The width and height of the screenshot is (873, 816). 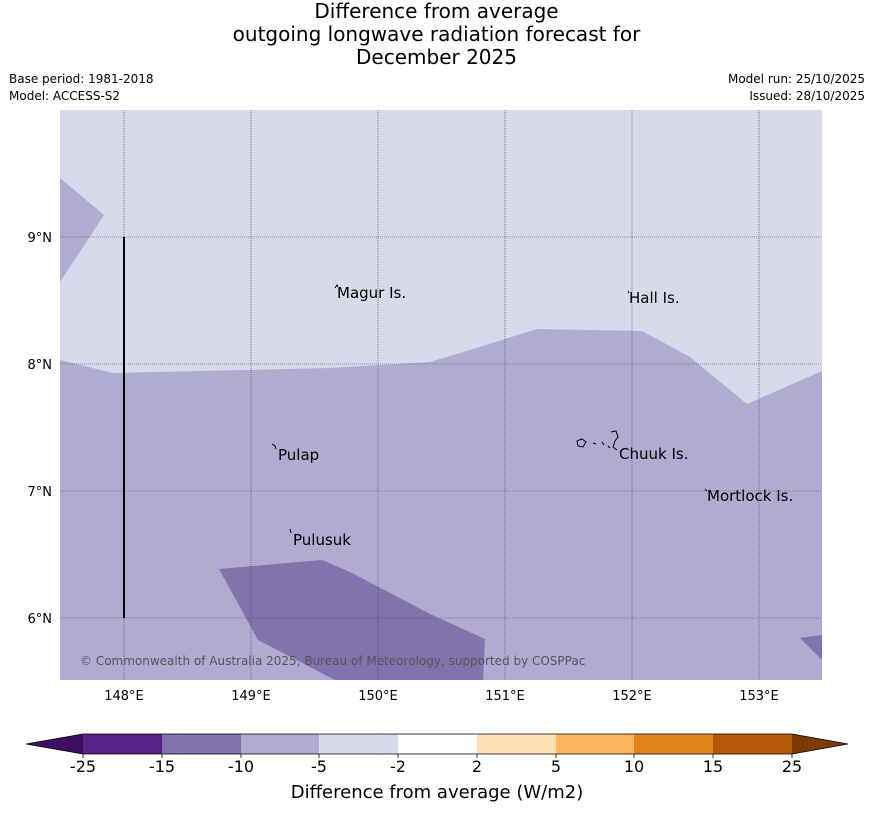 I want to click on place-label: Chuuk Is., so click(x=653, y=454).